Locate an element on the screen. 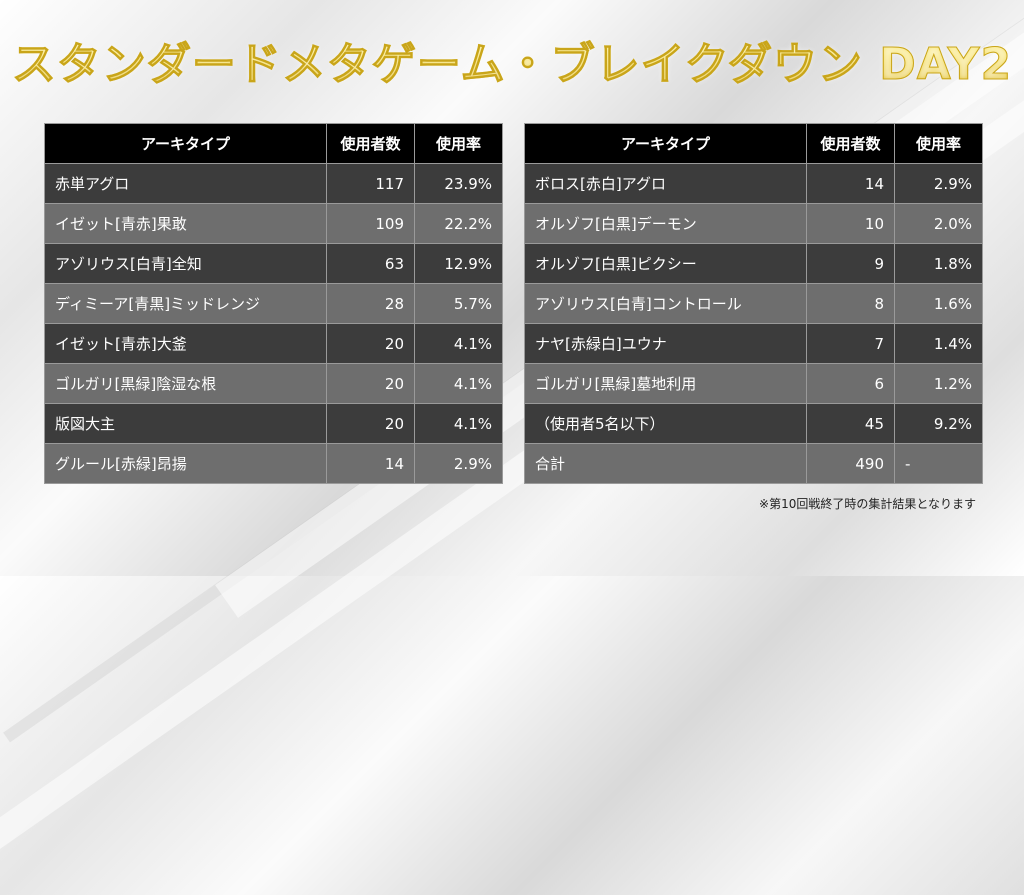 Image resolution: width=1024 pixels, height=895 pixels. table-row: イゼット[青赤]大釜 20 4.1% is located at coordinates (273, 343).